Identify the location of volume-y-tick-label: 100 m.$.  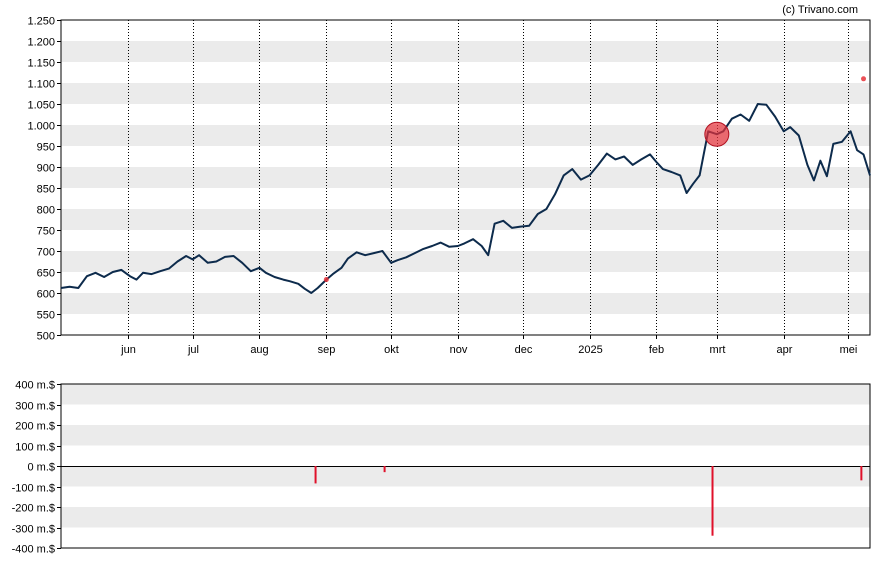
(35, 448).